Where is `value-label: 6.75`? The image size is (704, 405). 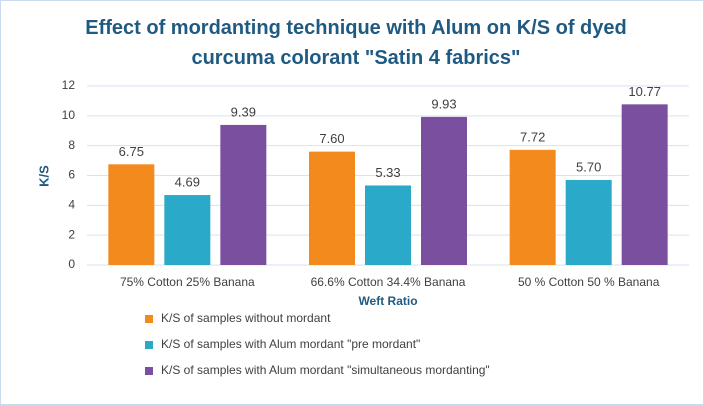
value-label: 6.75 is located at coordinates (131, 151).